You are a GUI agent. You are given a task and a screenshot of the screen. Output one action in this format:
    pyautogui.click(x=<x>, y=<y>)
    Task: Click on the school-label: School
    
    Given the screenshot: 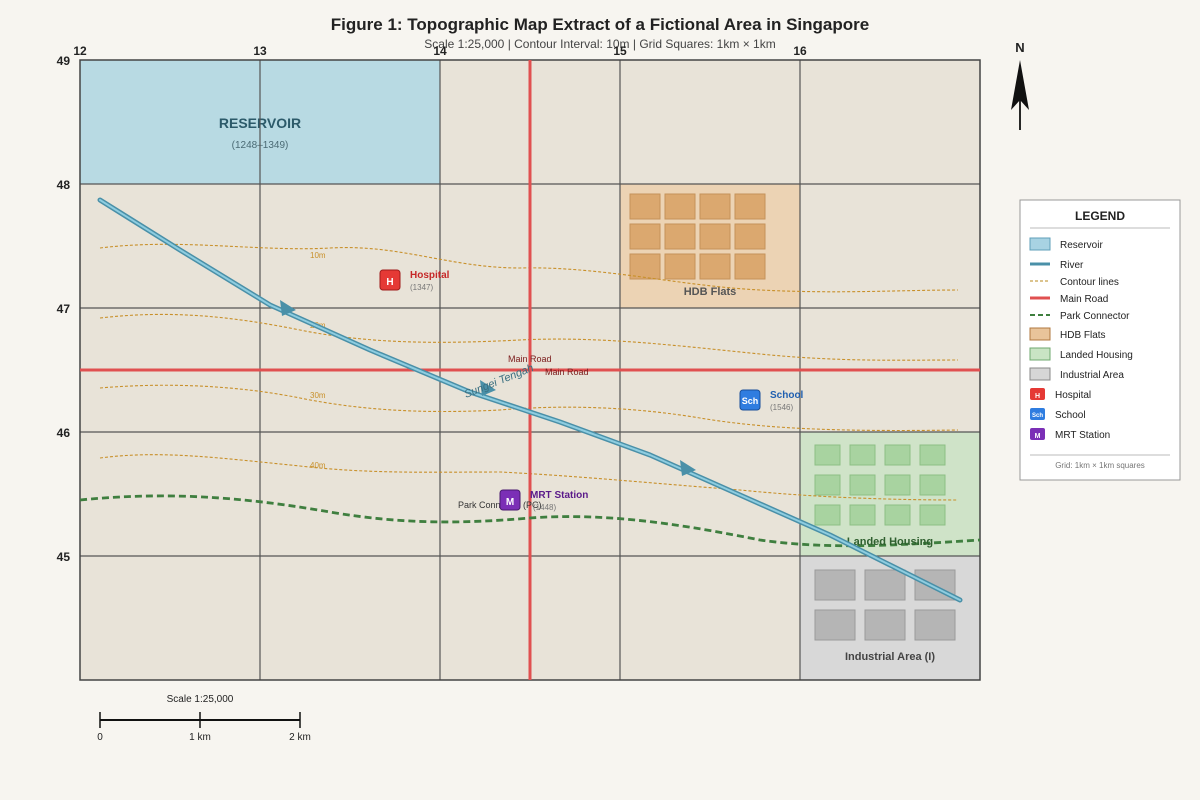 What is the action you would take?
    pyautogui.click(x=787, y=395)
    